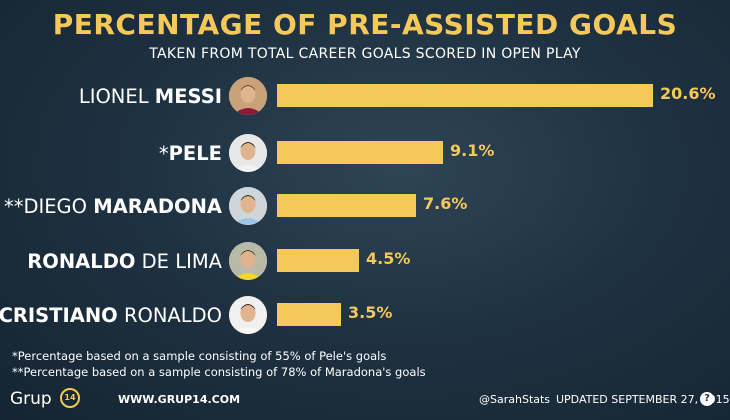  I want to click on bar-value-label: 4.5%, so click(388, 258).